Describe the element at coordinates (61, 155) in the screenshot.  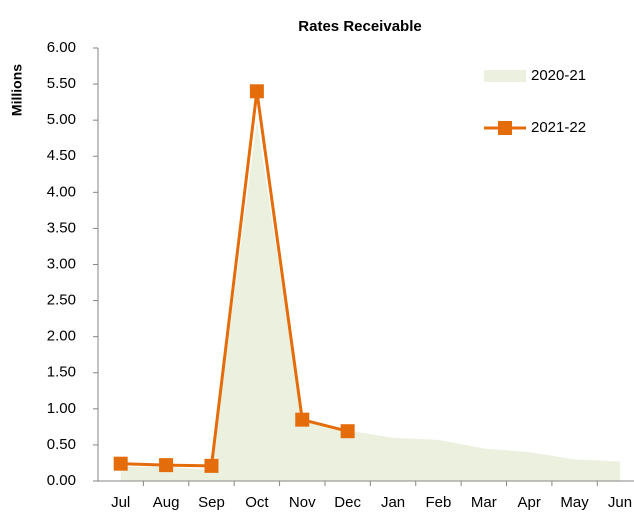
I see `y-tick-label: 4.50` at that location.